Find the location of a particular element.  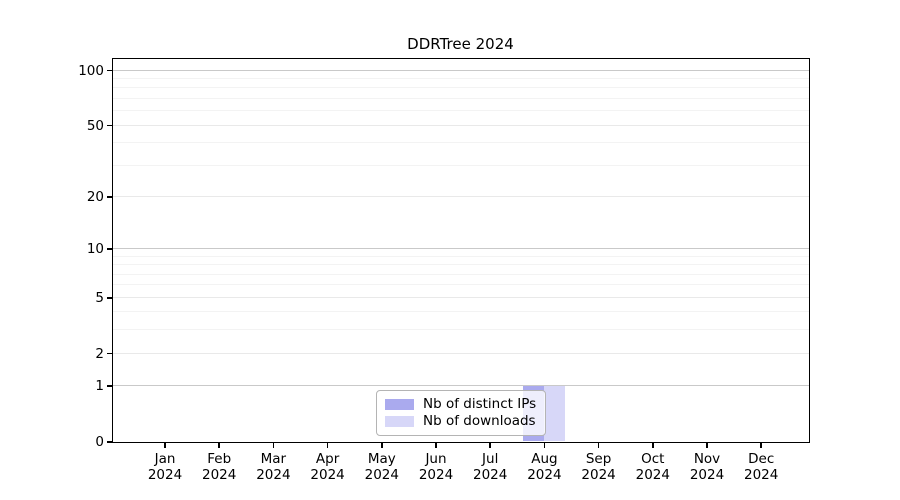

legend-swatch-distinct-ips is located at coordinates (399, 404).